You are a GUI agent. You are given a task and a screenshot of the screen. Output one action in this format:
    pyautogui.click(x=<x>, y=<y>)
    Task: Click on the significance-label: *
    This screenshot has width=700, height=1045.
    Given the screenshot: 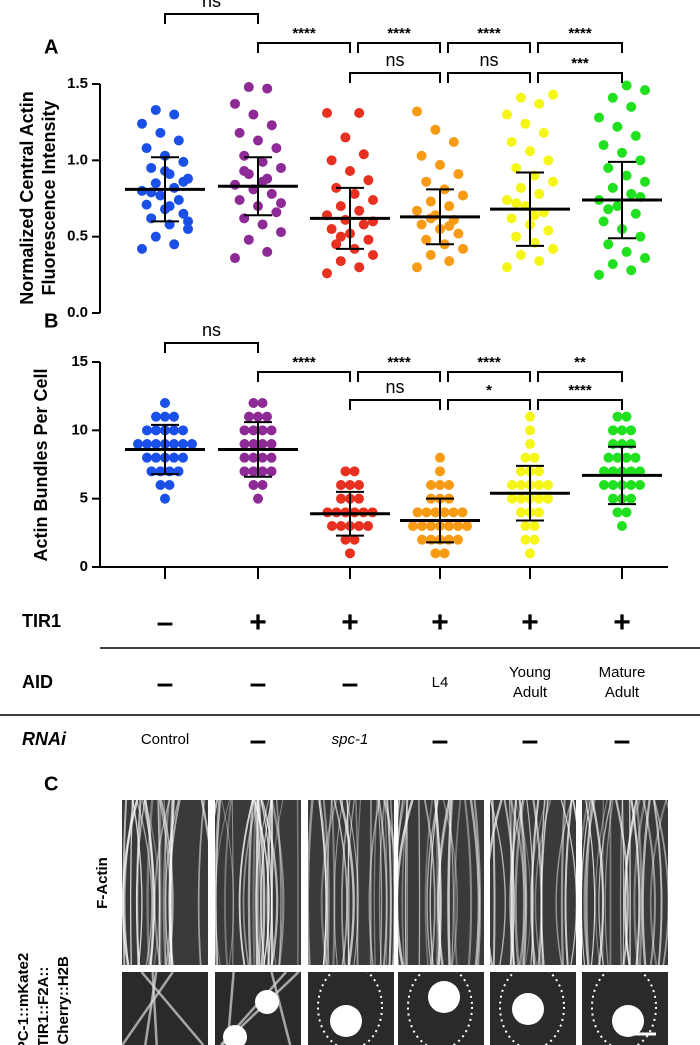 What is the action you would take?
    pyautogui.click(x=489, y=390)
    